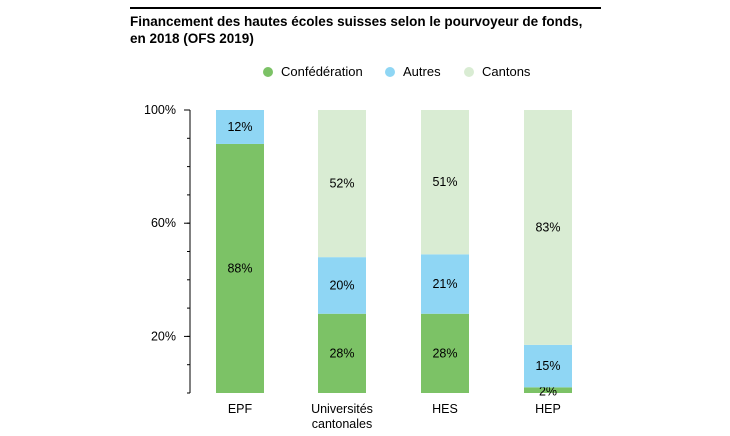  I want to click on bar-value-label: 21%, so click(444, 284).